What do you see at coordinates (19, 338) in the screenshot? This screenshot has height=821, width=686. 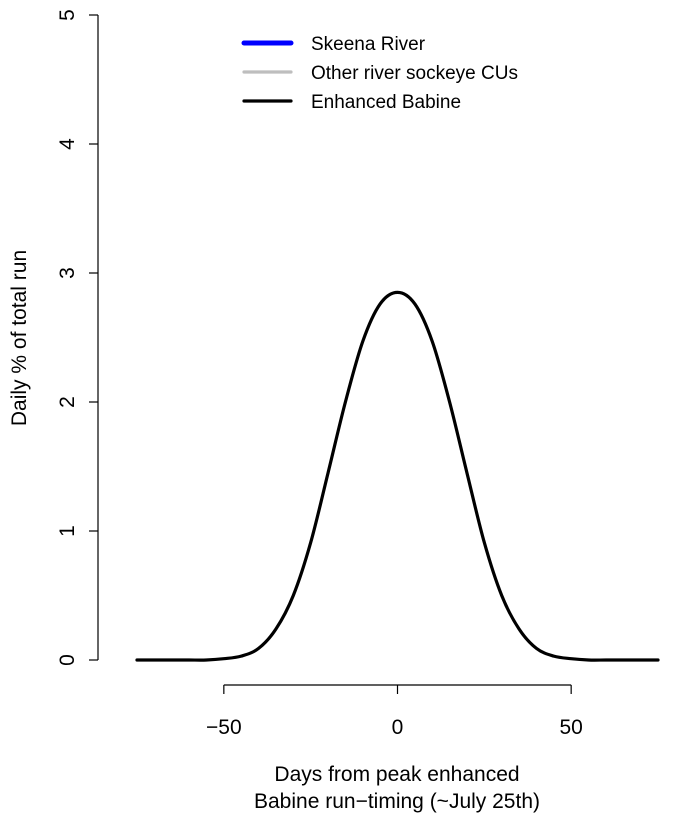 I see `y-axis-title: Daily % of total run` at bounding box center [19, 338].